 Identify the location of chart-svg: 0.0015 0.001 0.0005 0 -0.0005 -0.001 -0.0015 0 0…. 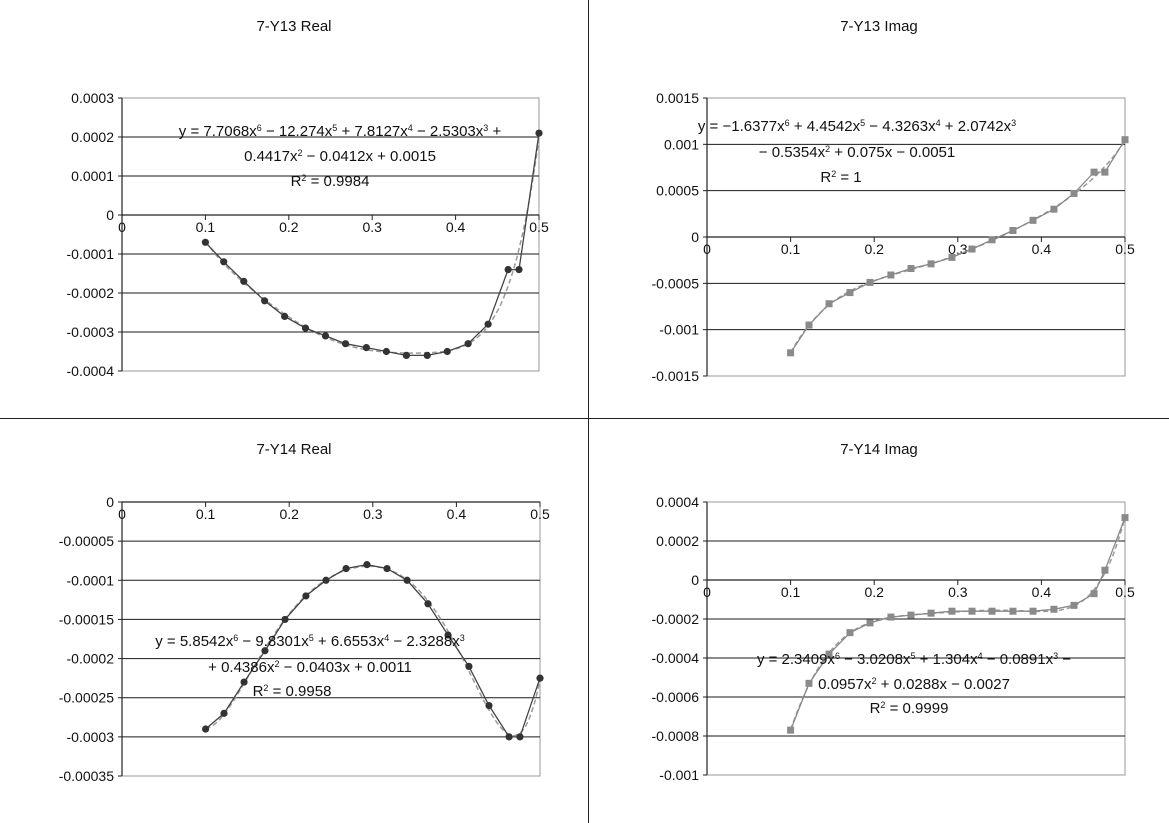
(893, 237).